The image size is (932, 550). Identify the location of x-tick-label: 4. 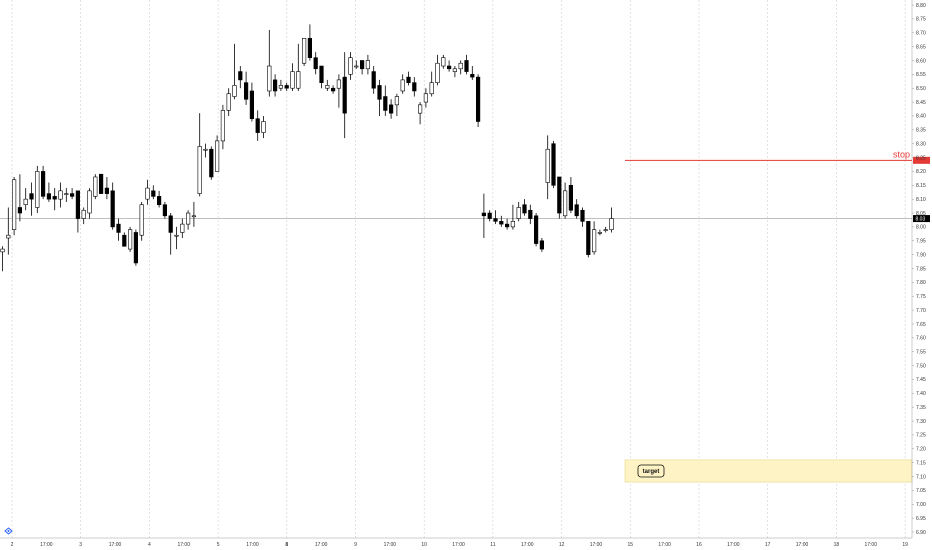
(149, 545).